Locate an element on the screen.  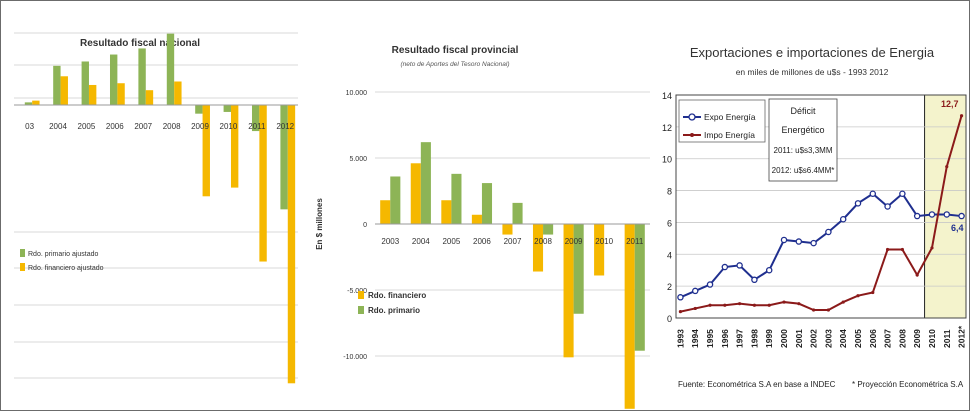
deficit-2012: 2012: u$s6.4MM* is located at coordinates (803, 170).